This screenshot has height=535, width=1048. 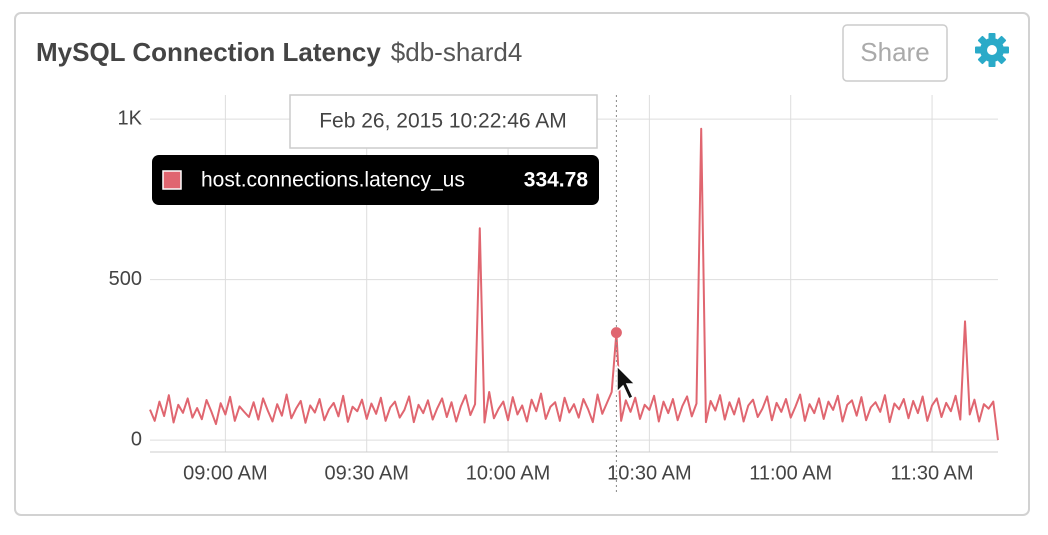 What do you see at coordinates (556, 180) in the screenshot?
I see `tooltip-value: 334.78` at bounding box center [556, 180].